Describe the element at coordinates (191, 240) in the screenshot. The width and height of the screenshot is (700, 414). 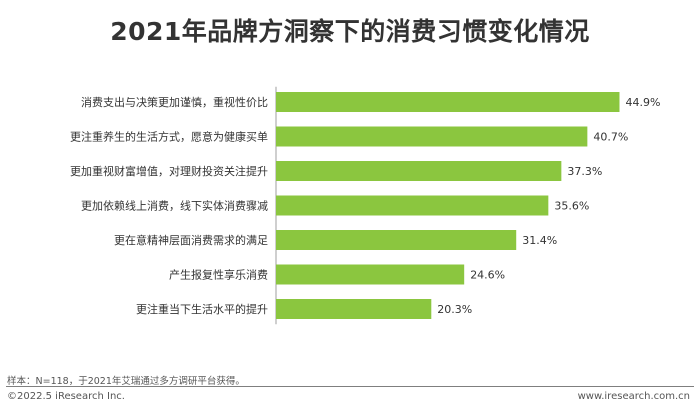
I see `category-label: 更在意精神层面消费需求的满足` at that location.